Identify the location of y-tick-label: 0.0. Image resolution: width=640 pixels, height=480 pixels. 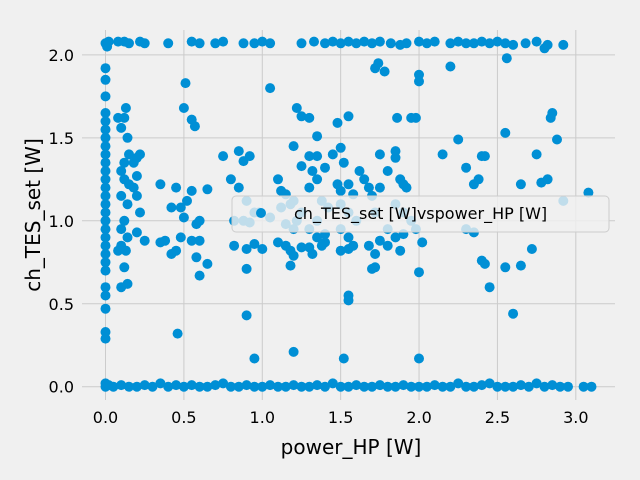
(61, 387).